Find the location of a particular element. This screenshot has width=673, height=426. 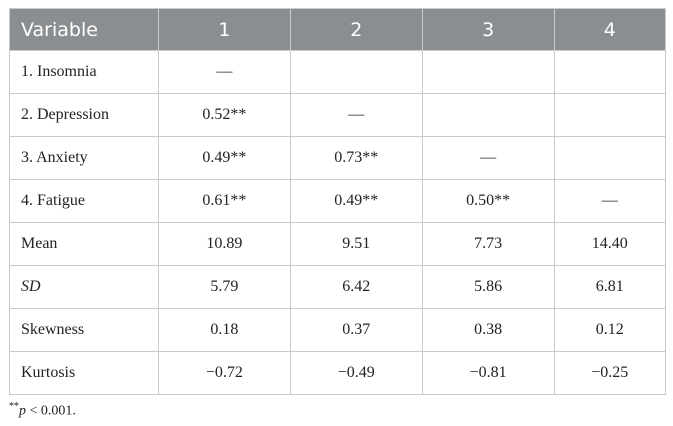

footnote: **p < 0.001. is located at coordinates (42, 410).